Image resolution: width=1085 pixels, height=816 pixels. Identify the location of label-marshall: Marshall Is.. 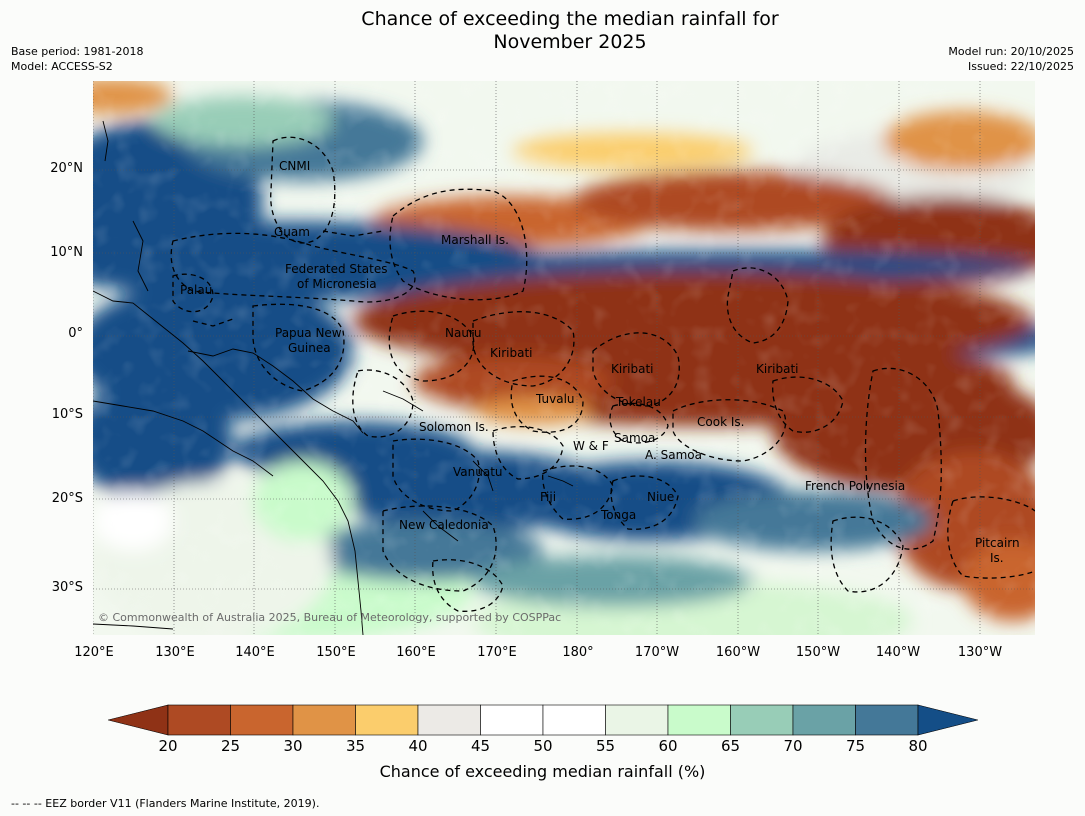
(475, 240).